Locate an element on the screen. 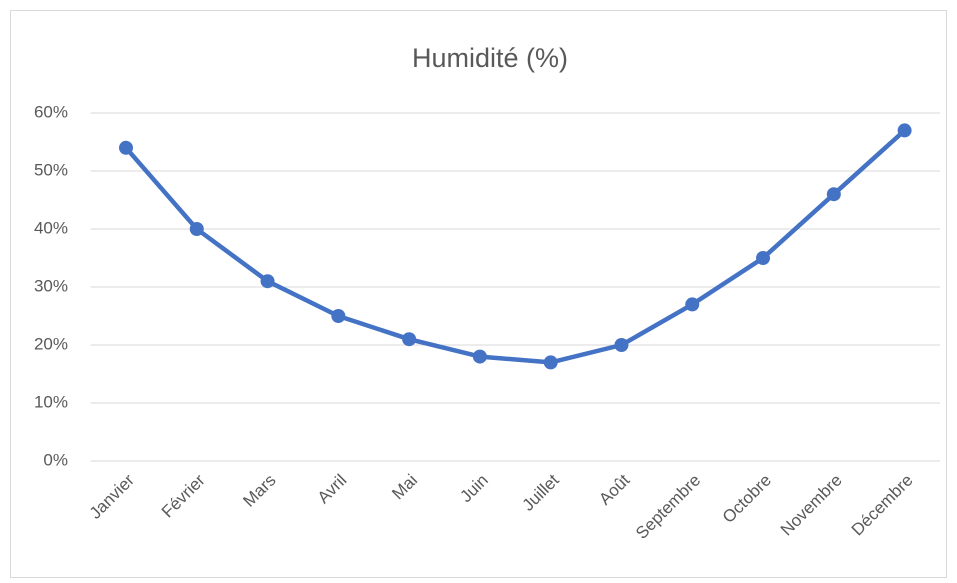 Image resolution: width=957 pixels, height=583 pixels. y-tick-label: 30% is located at coordinates (51, 285).